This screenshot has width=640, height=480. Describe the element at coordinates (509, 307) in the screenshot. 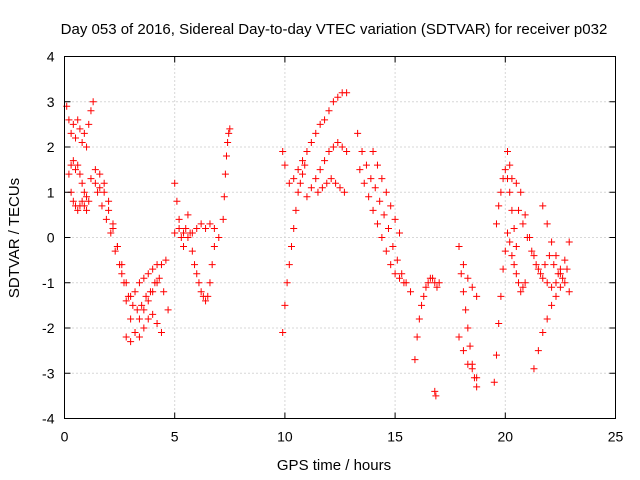

I see `series-arc-w` at that location.